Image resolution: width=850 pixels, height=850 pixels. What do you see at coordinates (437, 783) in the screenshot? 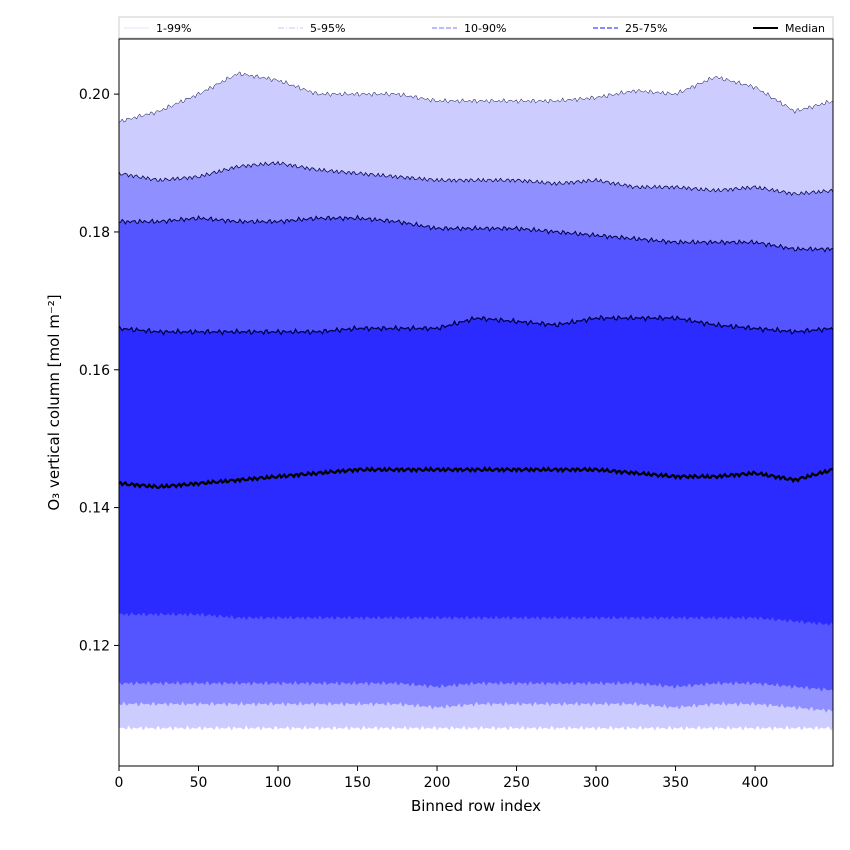
I see `x-tick-label: 200` at bounding box center [437, 783].